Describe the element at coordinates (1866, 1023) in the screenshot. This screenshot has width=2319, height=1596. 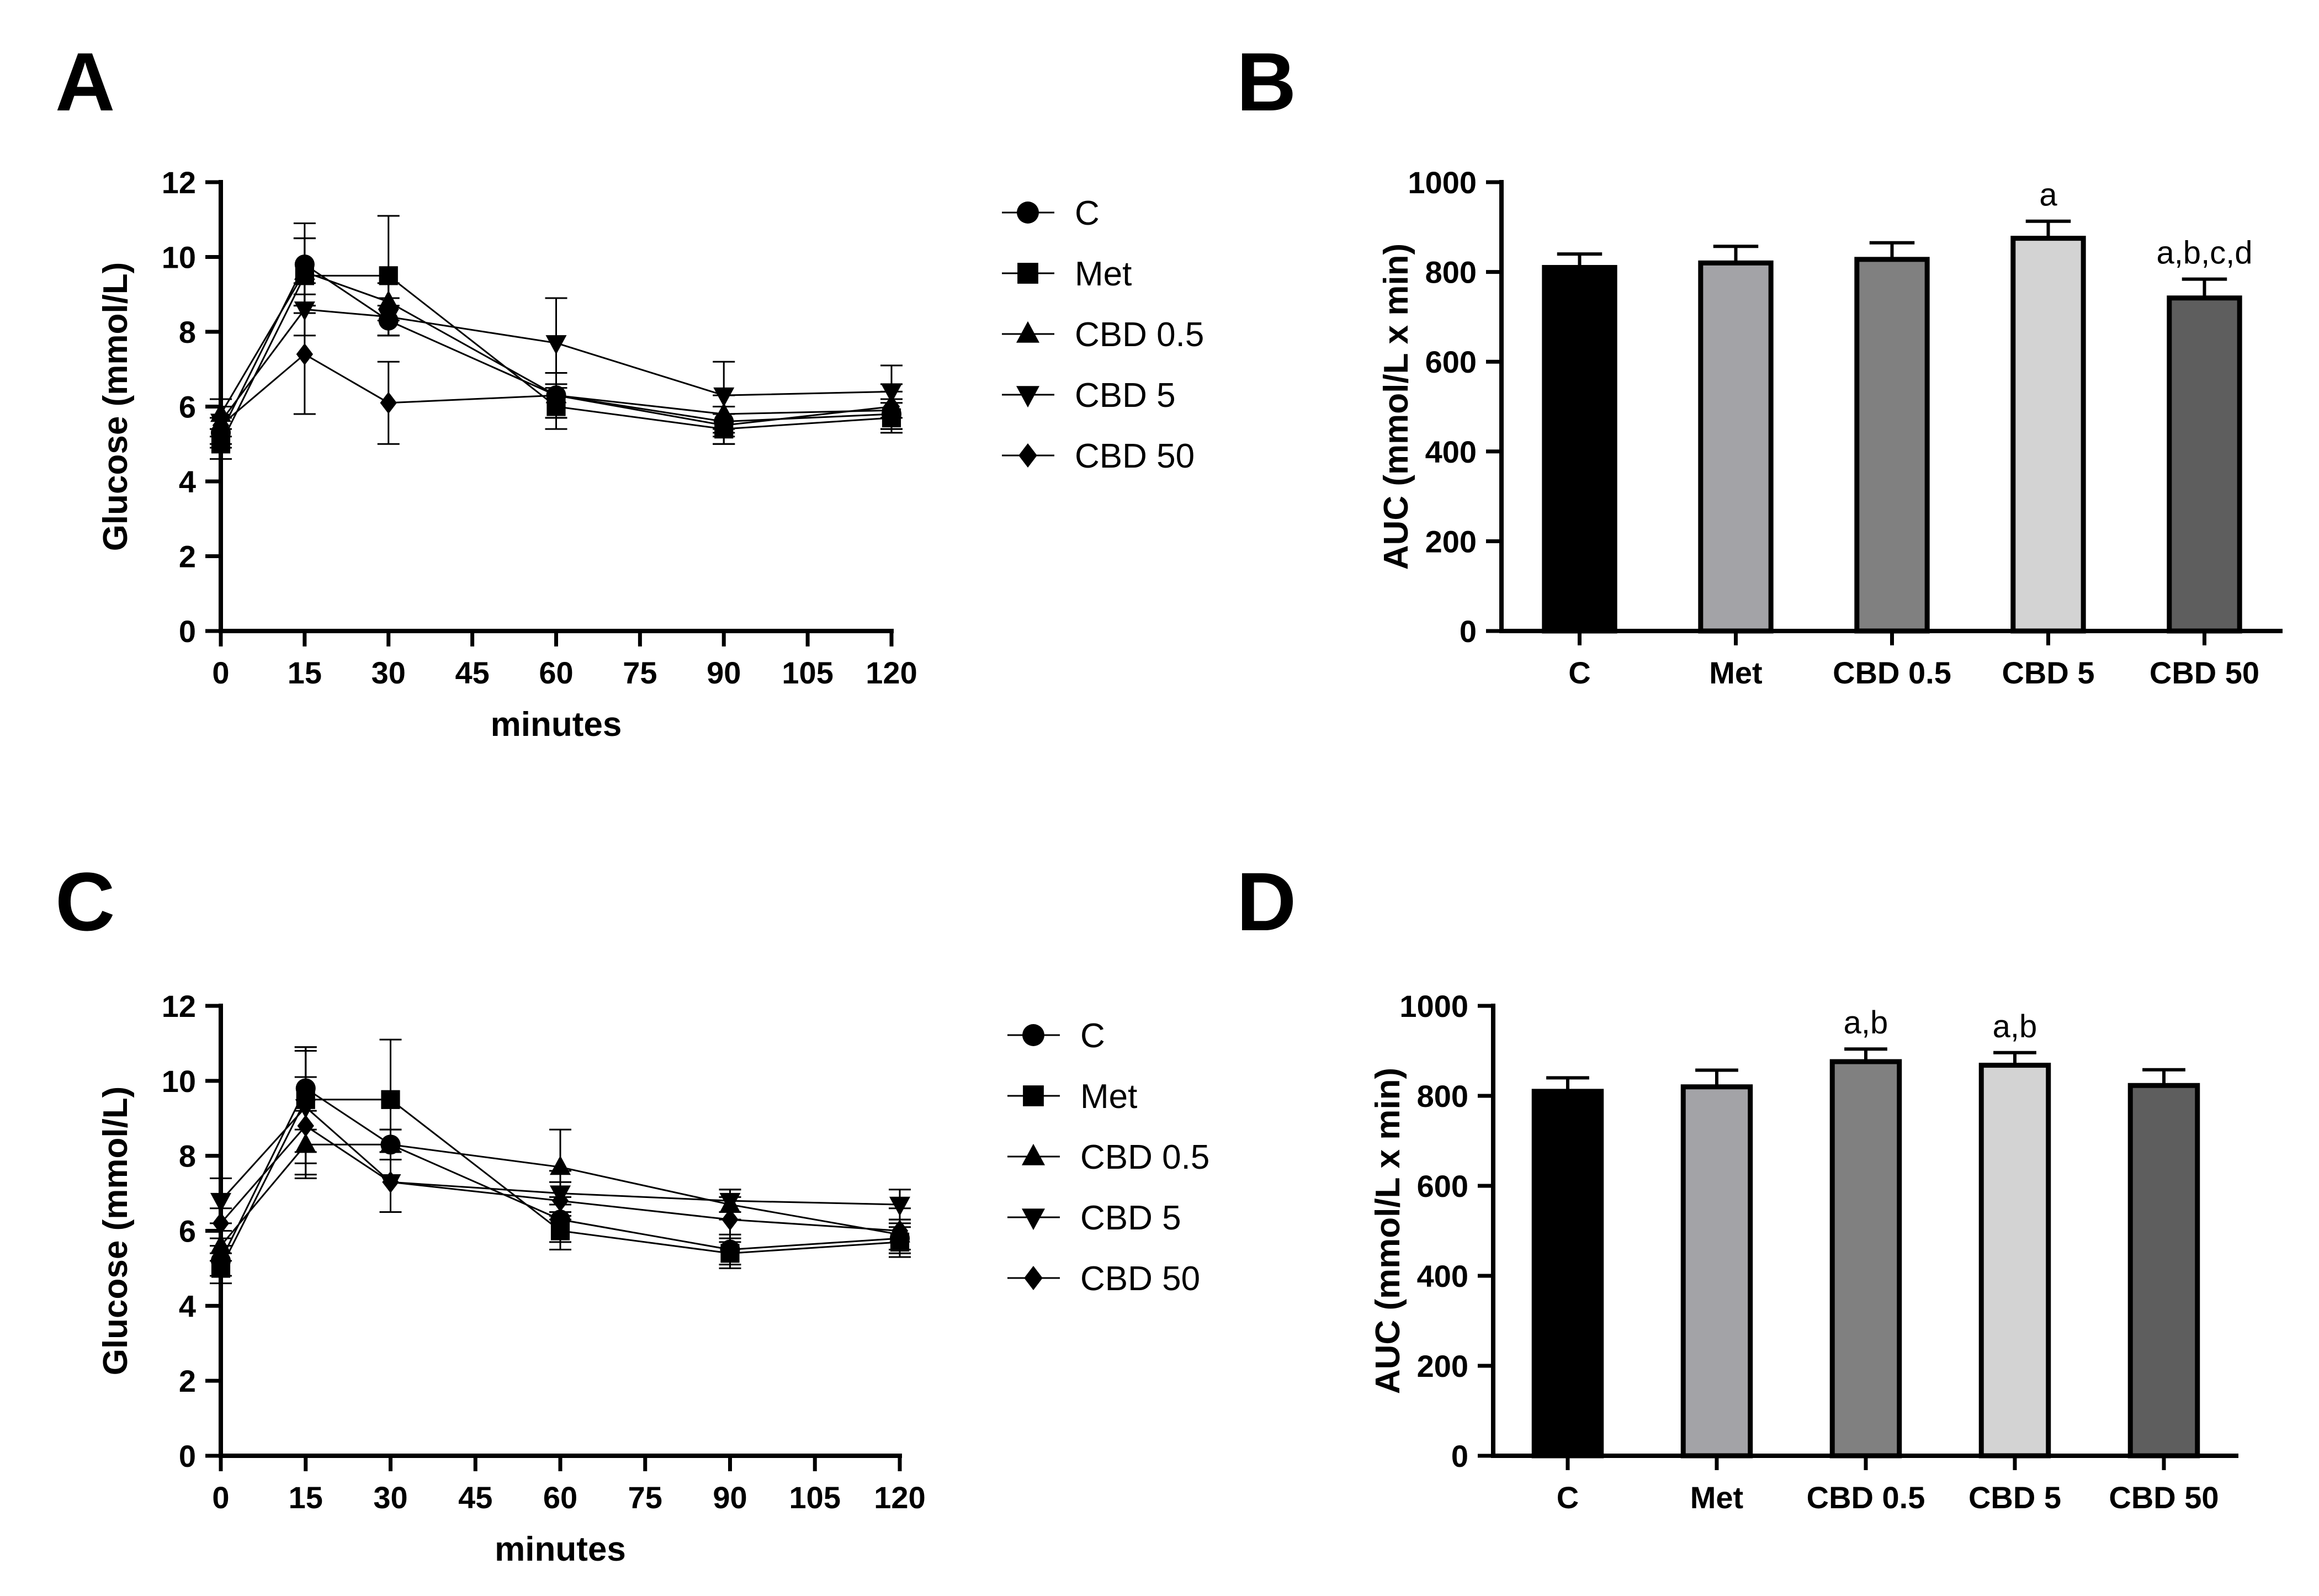
I see `significance-label: a,b` at that location.